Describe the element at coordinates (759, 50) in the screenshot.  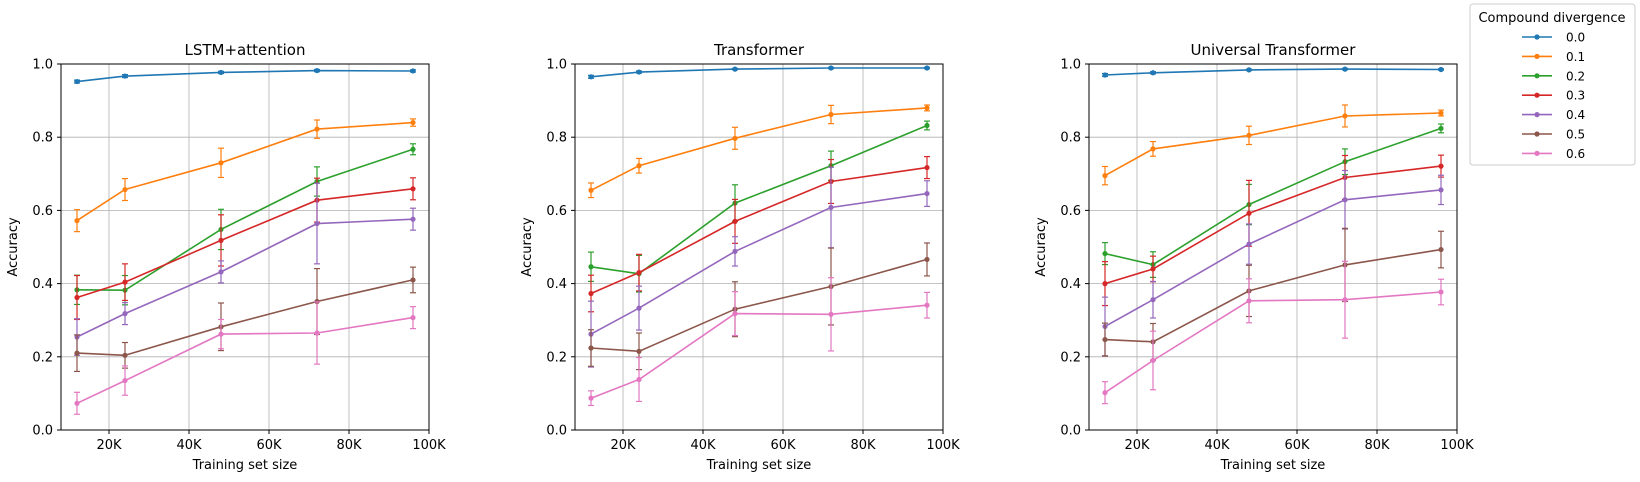
I see `chart-title: Transformer` at that location.